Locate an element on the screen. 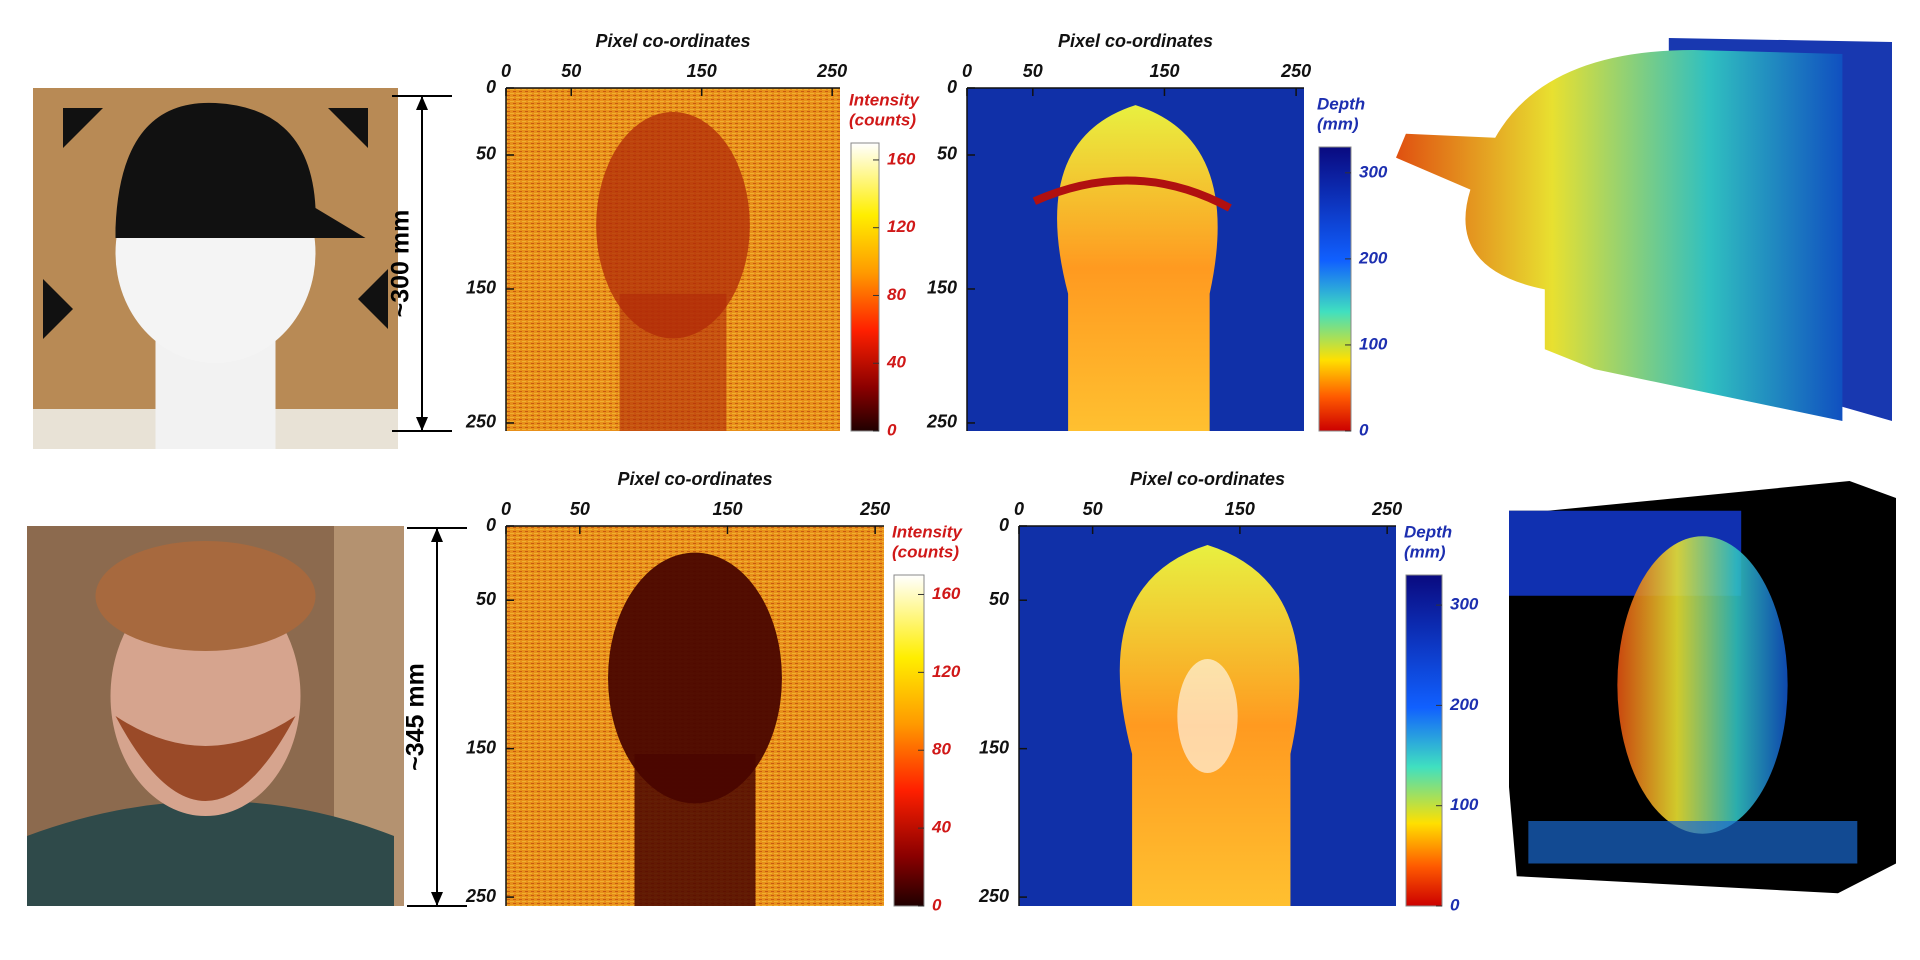 The height and width of the screenshot is (960, 1920). photo-hair is located at coordinates (205, 596).